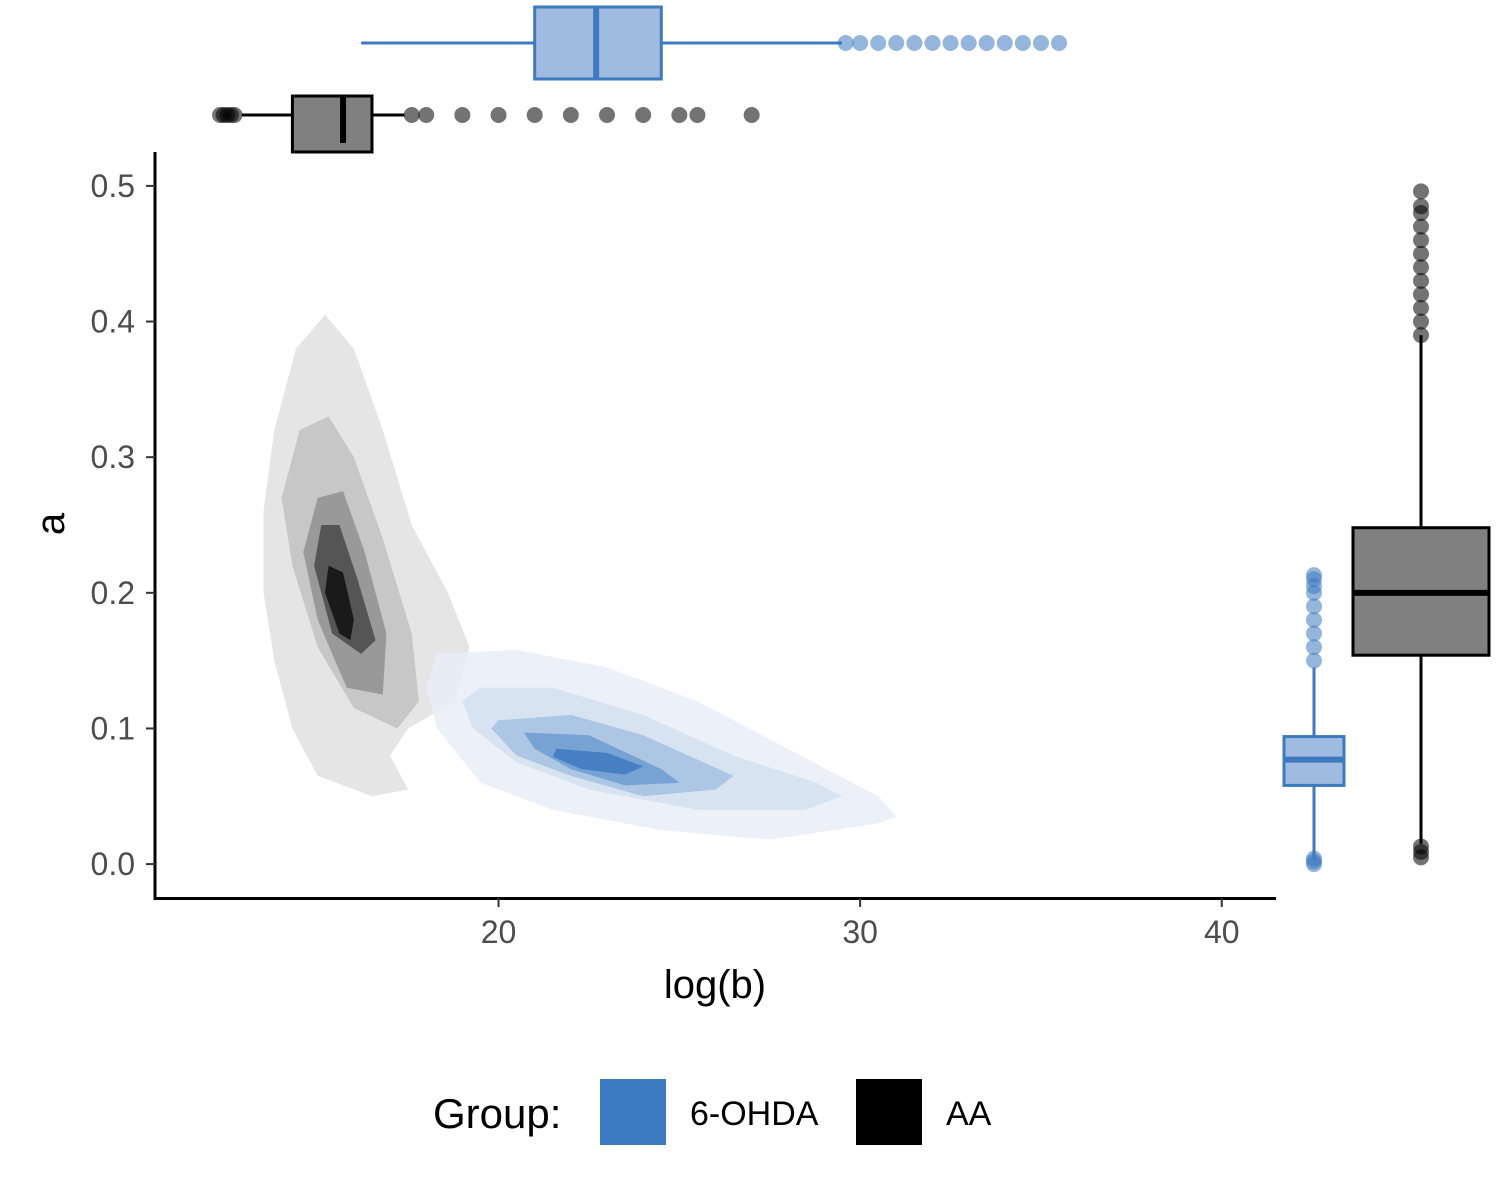 The image size is (1500, 1200). What do you see at coordinates (123, 525) in the screenshot?
I see `y-axis-ticks: 0.0 0.1 0.2 0.3 0.4 0.5` at bounding box center [123, 525].